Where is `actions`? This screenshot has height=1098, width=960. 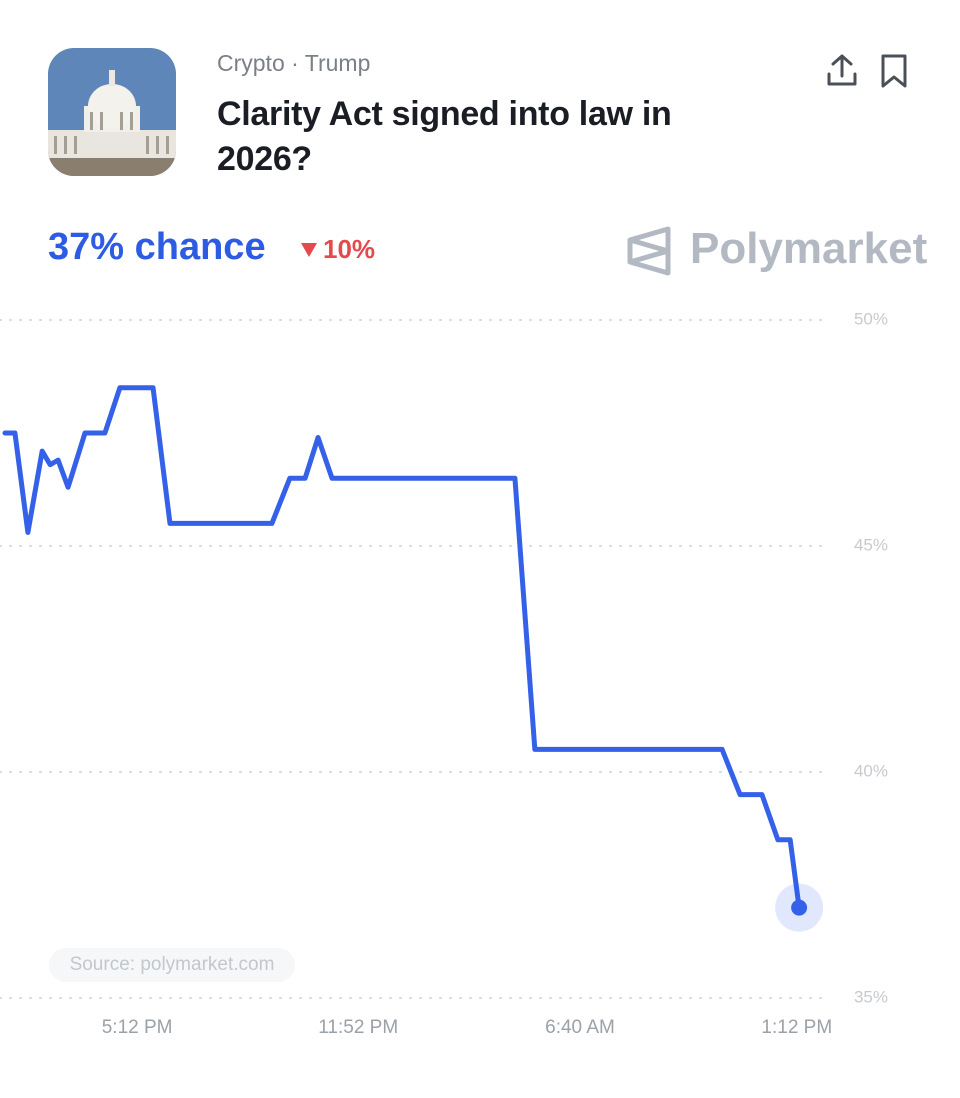 actions is located at coordinates (871, 72).